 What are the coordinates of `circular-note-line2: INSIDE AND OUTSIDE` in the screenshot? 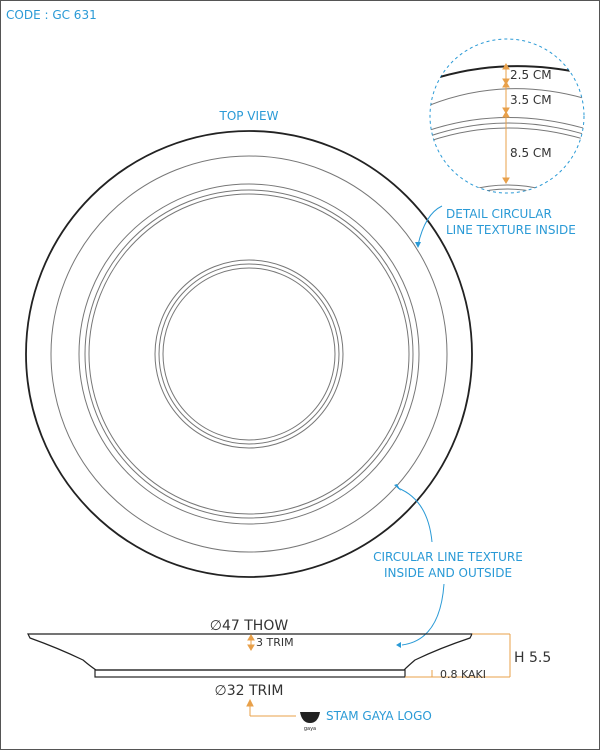 It's located at (448, 573).